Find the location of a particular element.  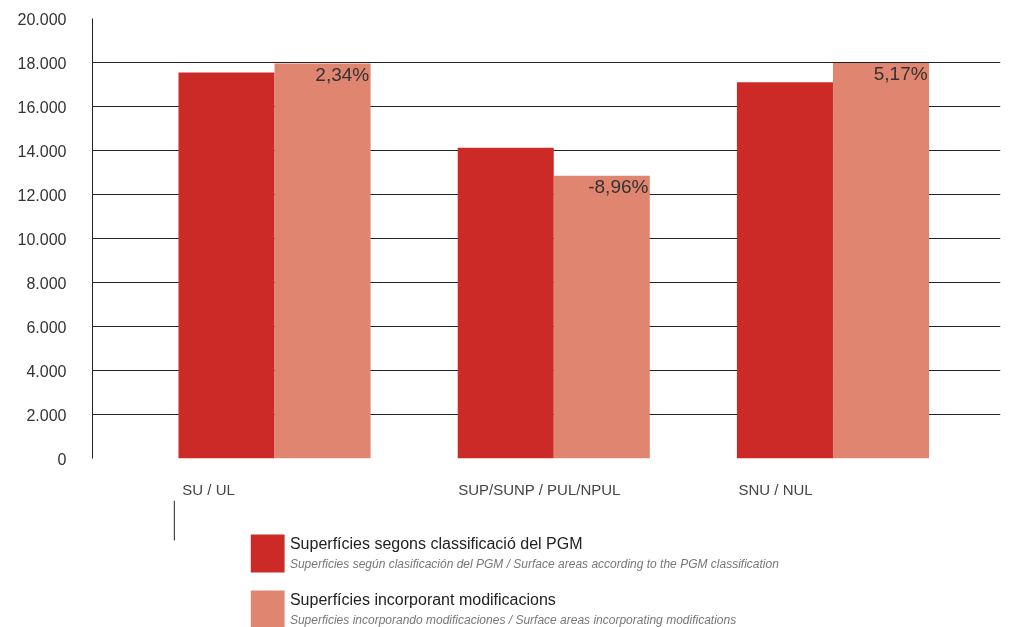

x-tick-label: SUP/SUNP / PUL/NPUL is located at coordinates (539, 489).